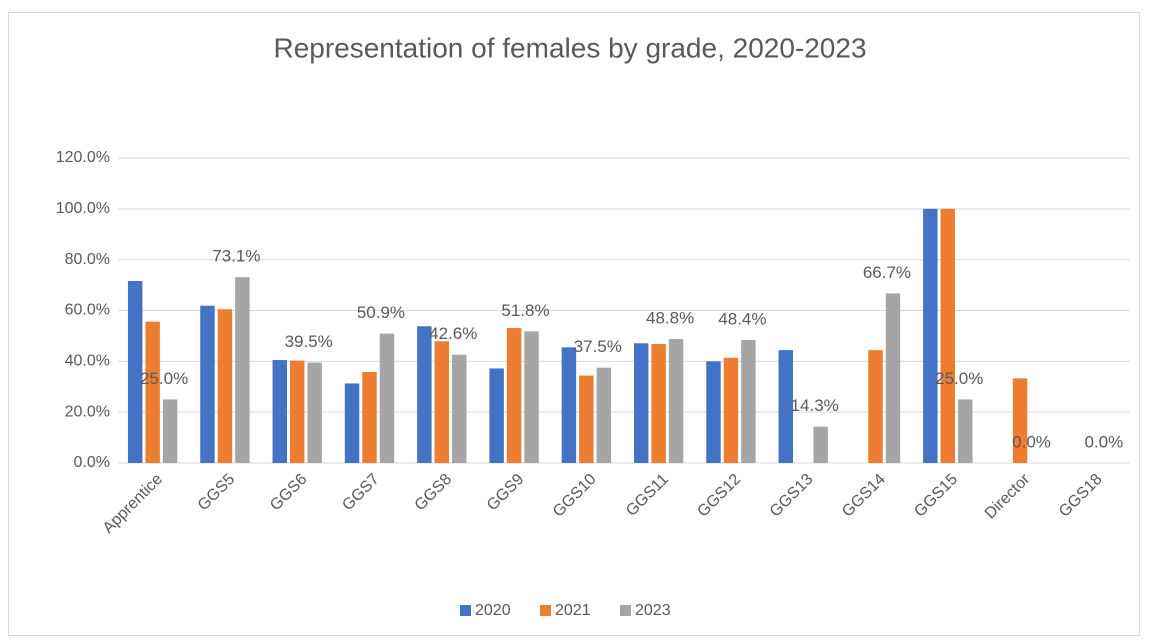 The image size is (1149, 644). What do you see at coordinates (453, 333) in the screenshot?
I see `data-label: 42.6%` at bounding box center [453, 333].